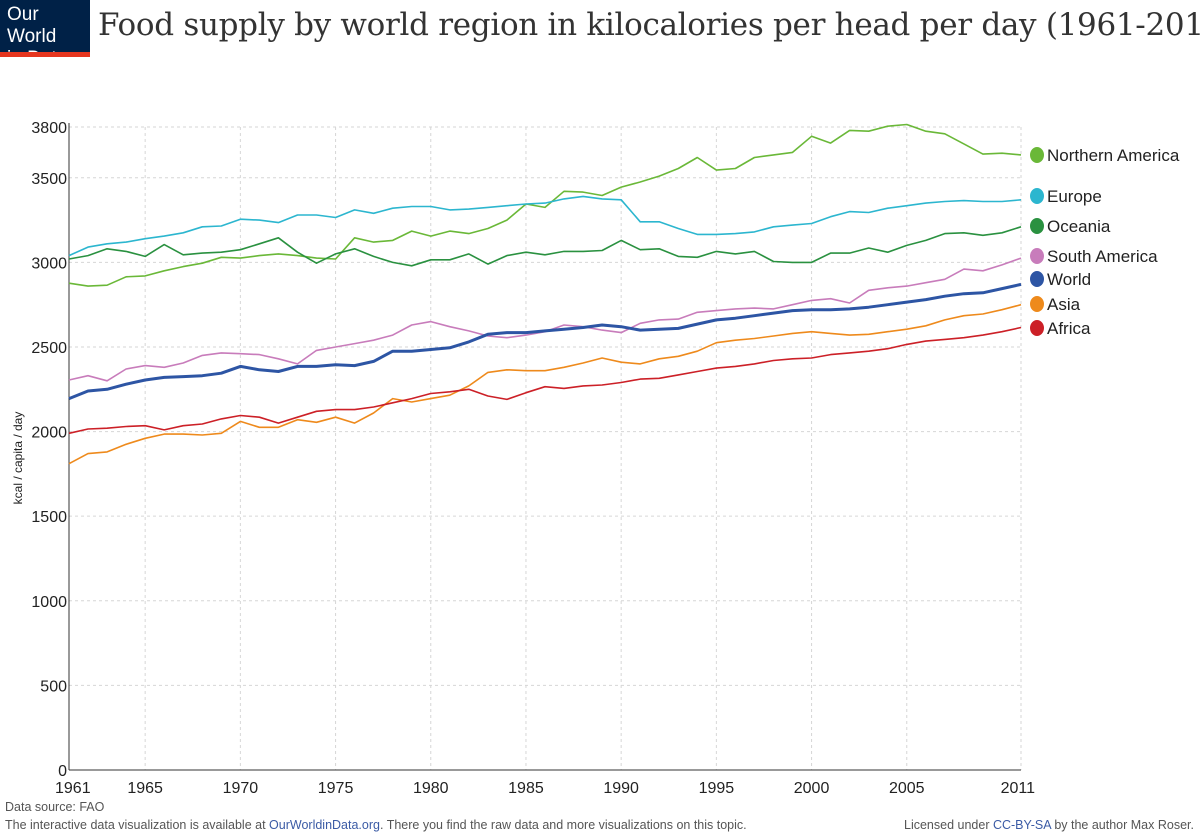 This screenshot has width=1200, height=840. Describe the element at coordinates (621, 788) in the screenshot. I see `x-tick-label: 1990` at that location.